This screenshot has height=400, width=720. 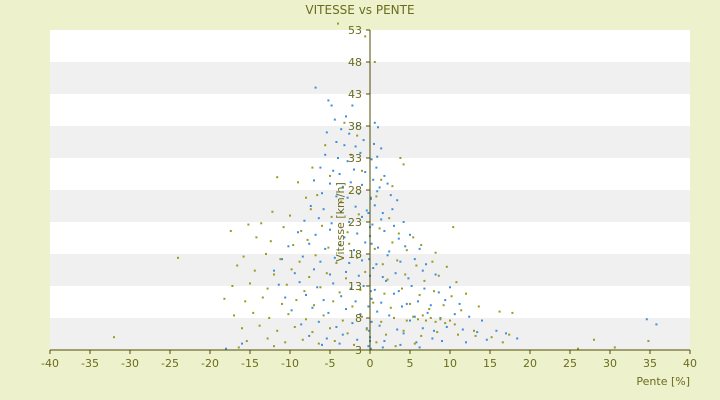 I want to click on x-tick-label: -35, so click(x=90, y=363).